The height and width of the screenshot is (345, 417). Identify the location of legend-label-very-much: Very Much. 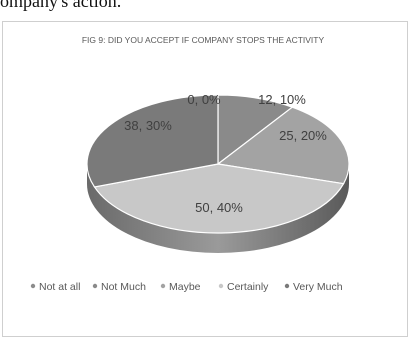
(318, 287).